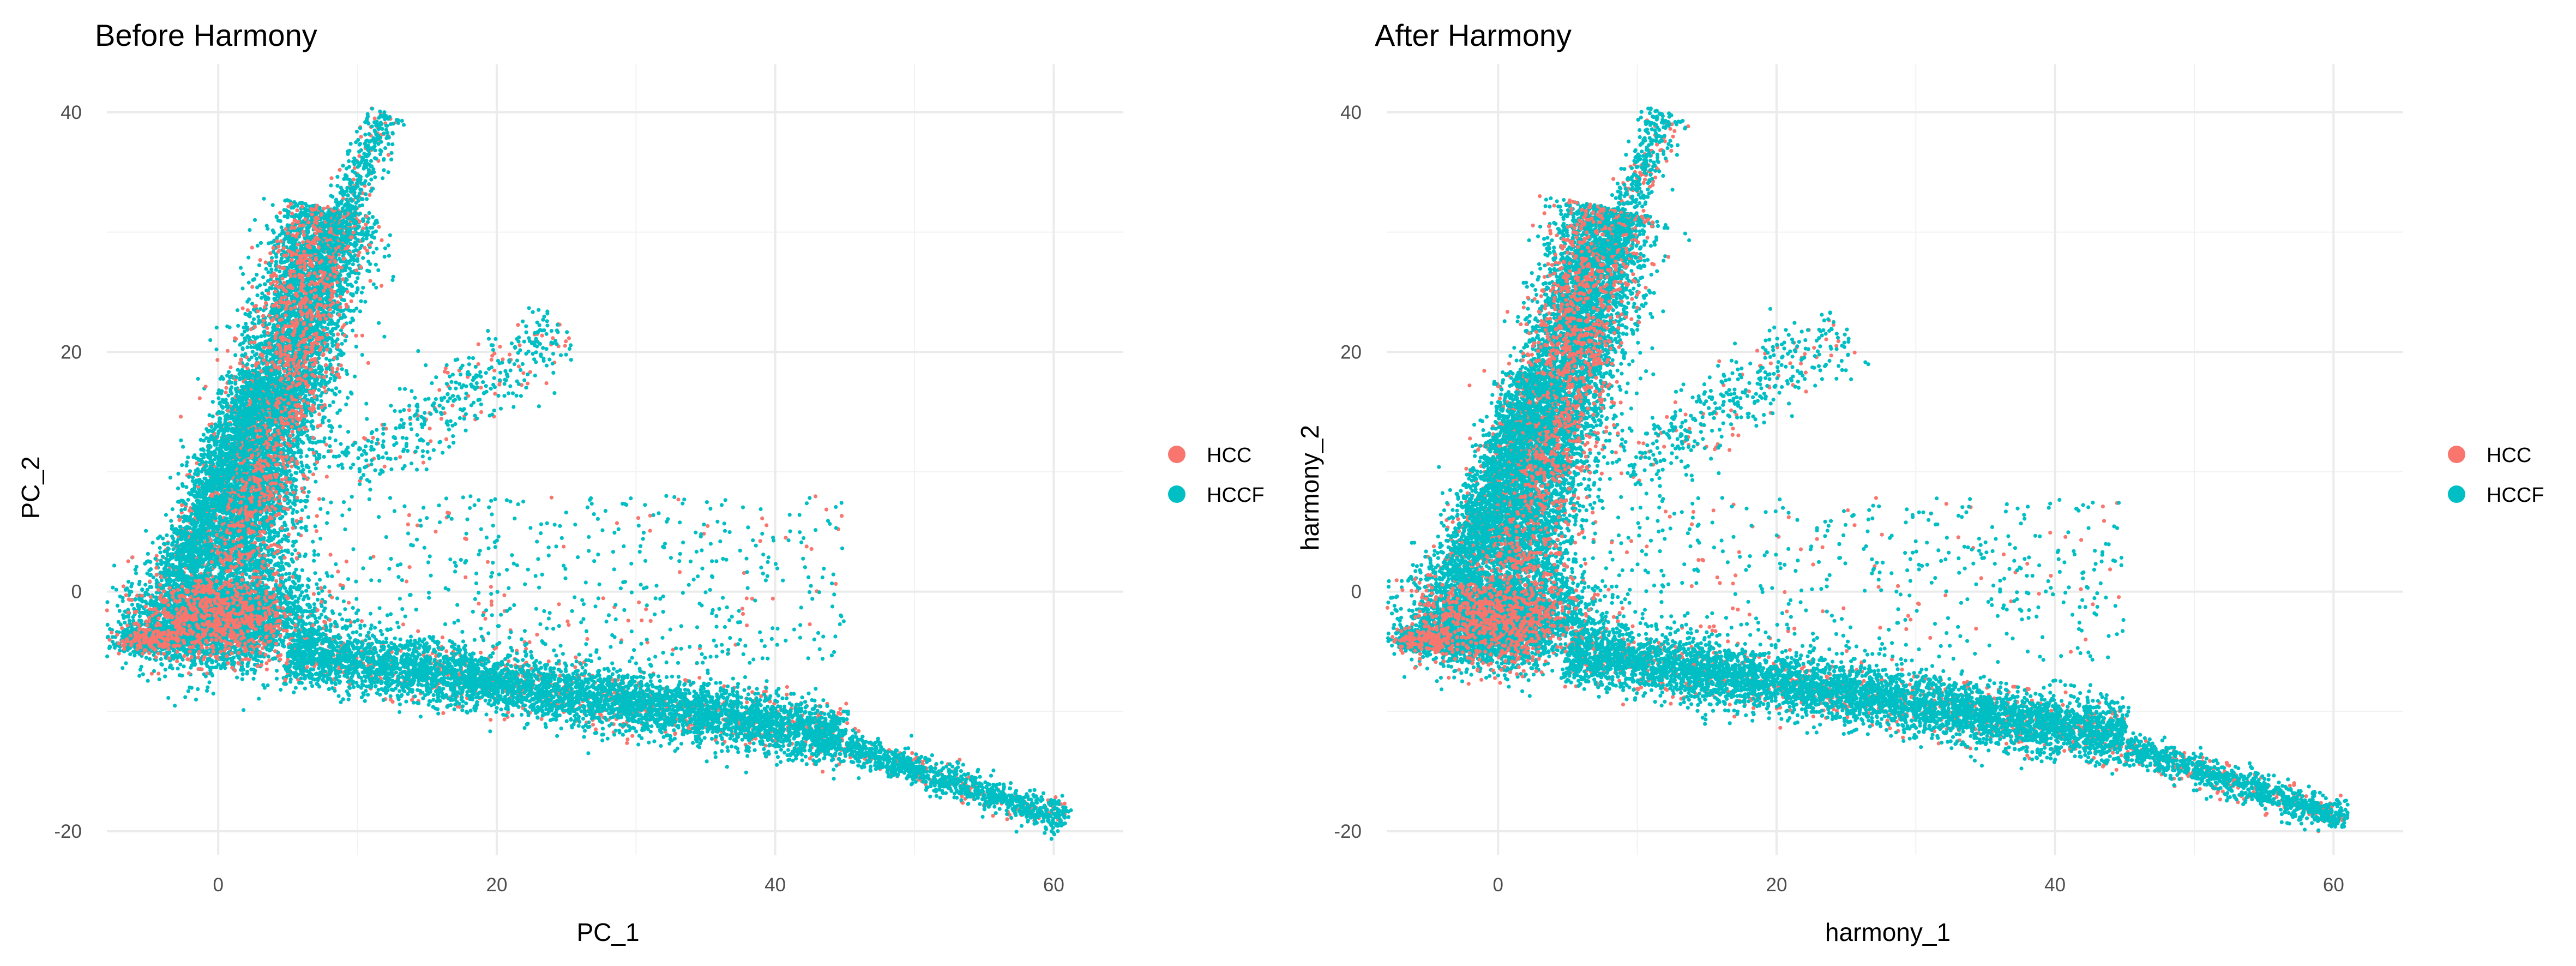  Describe the element at coordinates (206, 35) in the screenshot. I see `chart-title: Before Harmony` at that location.